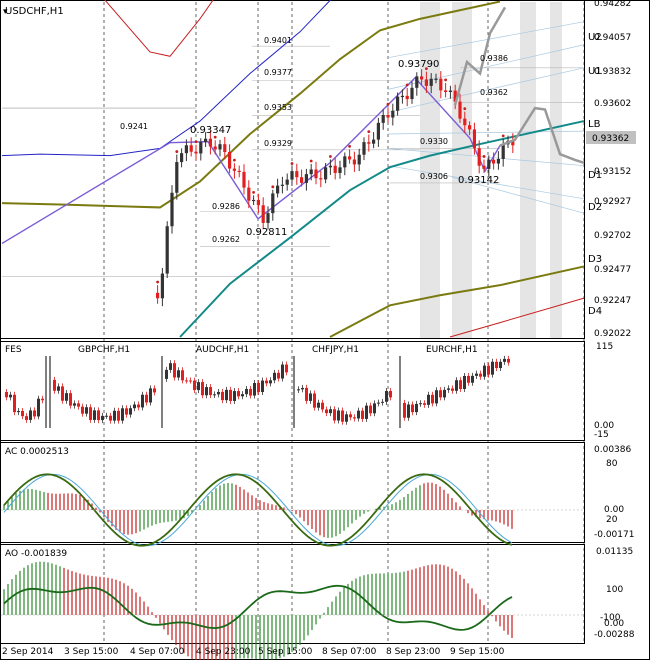 The height and width of the screenshot is (664, 650). I want to click on grid-value: 0.9286, so click(226, 206).